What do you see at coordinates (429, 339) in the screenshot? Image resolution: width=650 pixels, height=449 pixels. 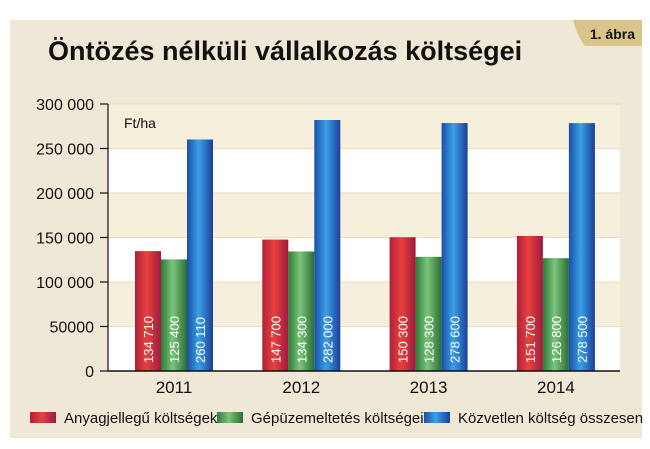 I see `bar-value-label: 128 300` at bounding box center [429, 339].